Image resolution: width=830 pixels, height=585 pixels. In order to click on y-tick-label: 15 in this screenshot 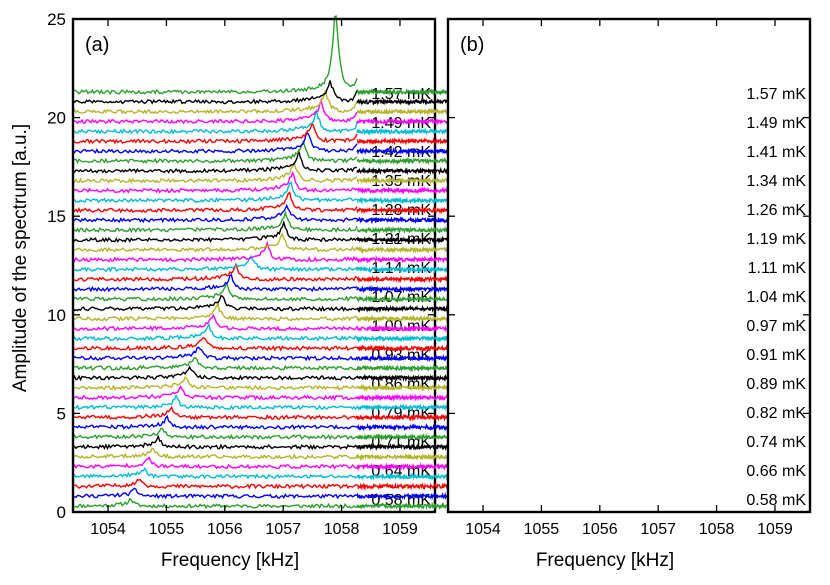, I will do `click(56, 216)`.